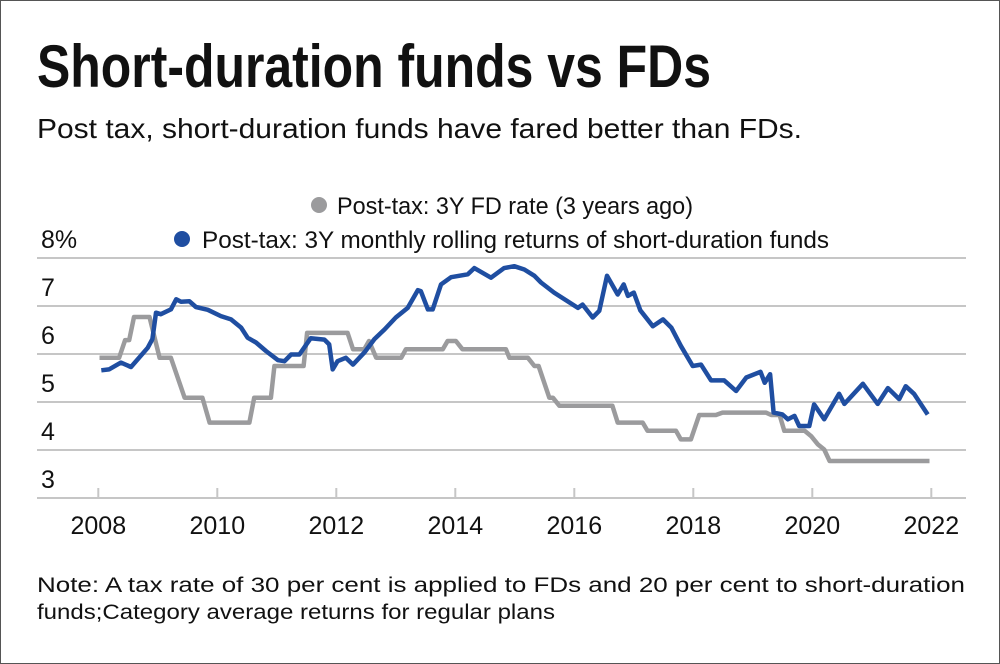 This screenshot has height=664, width=1000. Describe the element at coordinates (48, 336) in the screenshot. I see `y-tick-label: 6` at that location.